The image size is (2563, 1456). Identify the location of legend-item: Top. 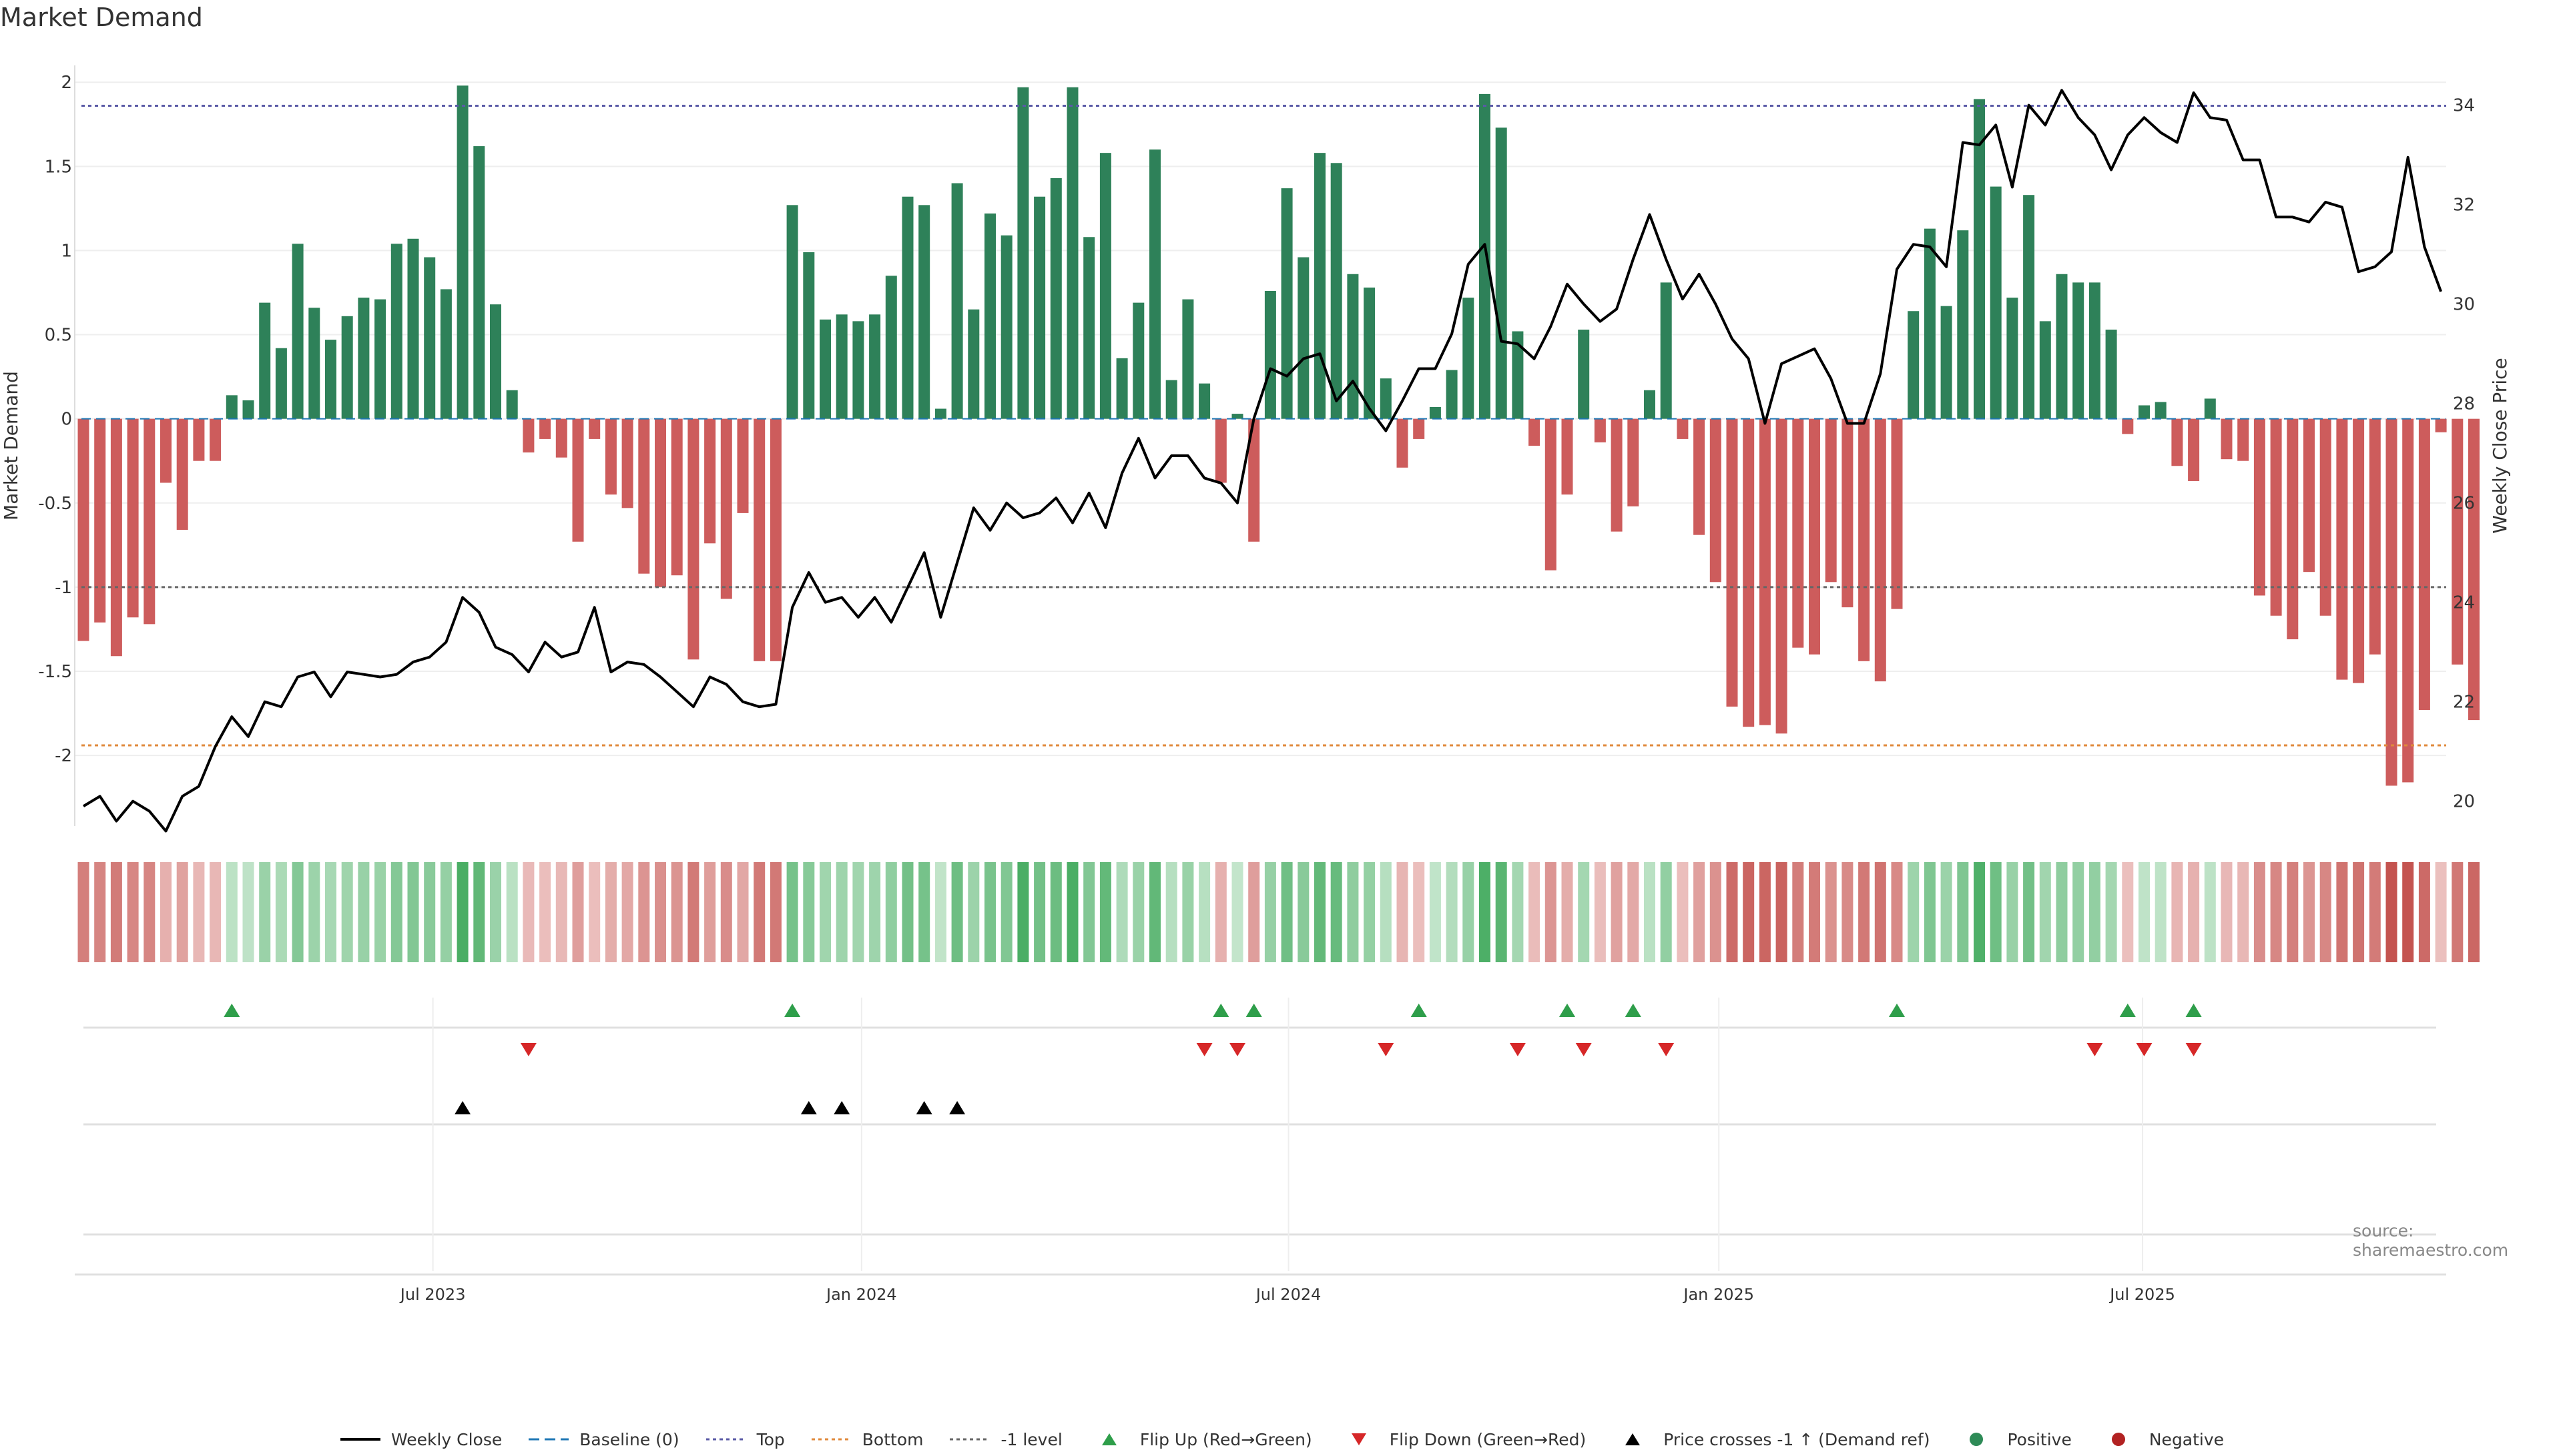
(745, 1439).